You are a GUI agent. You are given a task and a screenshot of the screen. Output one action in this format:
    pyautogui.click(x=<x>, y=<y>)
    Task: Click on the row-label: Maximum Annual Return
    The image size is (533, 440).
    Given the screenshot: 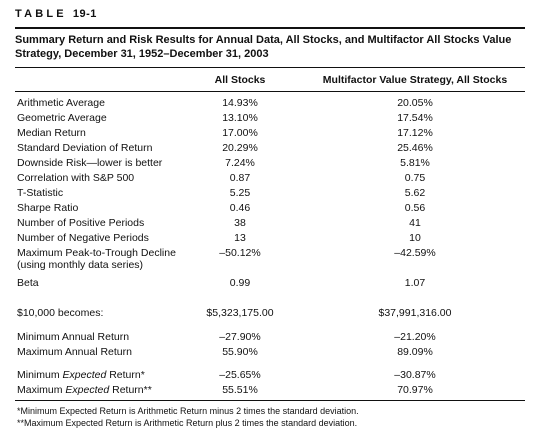 What is the action you would take?
    pyautogui.click(x=74, y=352)
    